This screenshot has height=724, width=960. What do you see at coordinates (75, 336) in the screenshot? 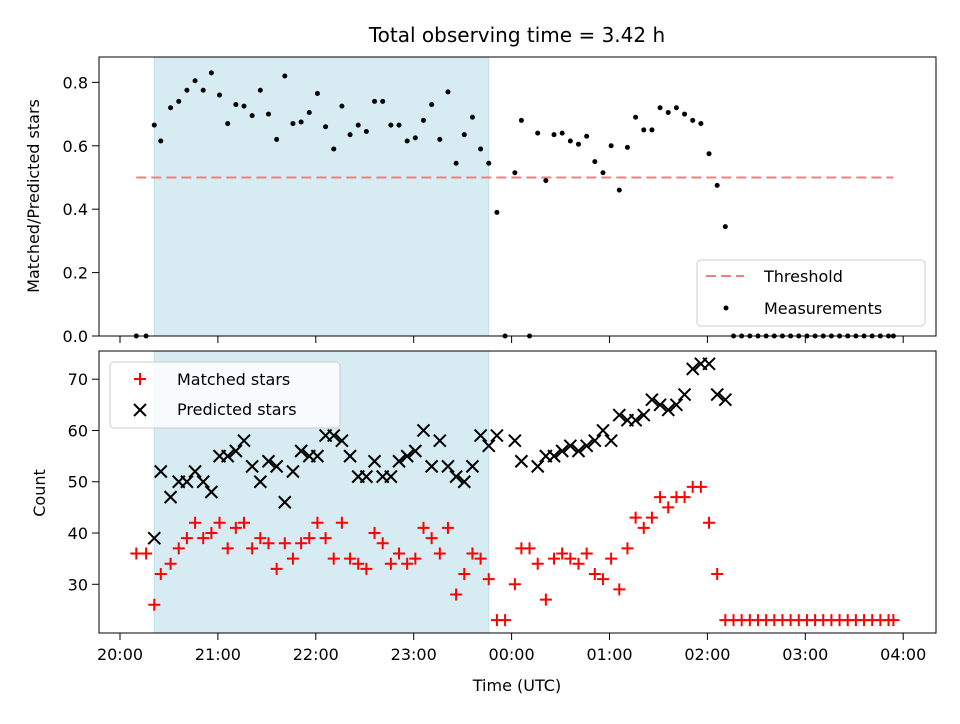
I see `top-y-tick-label: 0.0` at bounding box center [75, 336].